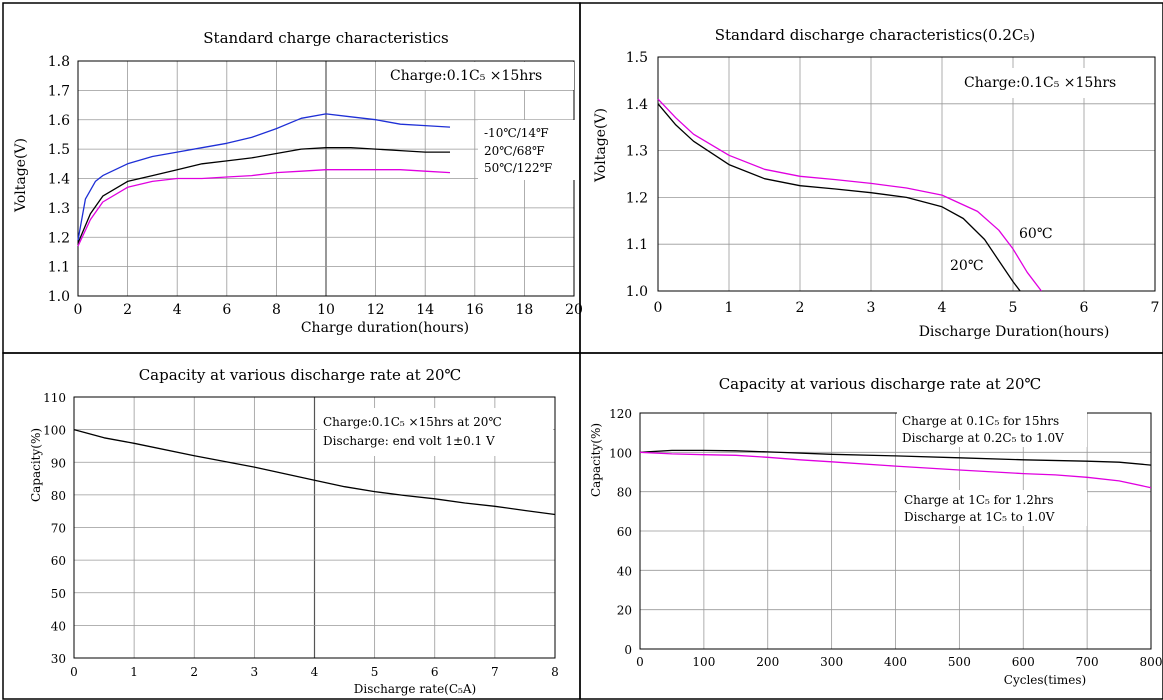 This screenshot has width=1163, height=700. What do you see at coordinates (980, 421) in the screenshot?
I see `chart-4-annotation-1: Charge at 0.1C₅ for 15hrs` at bounding box center [980, 421].